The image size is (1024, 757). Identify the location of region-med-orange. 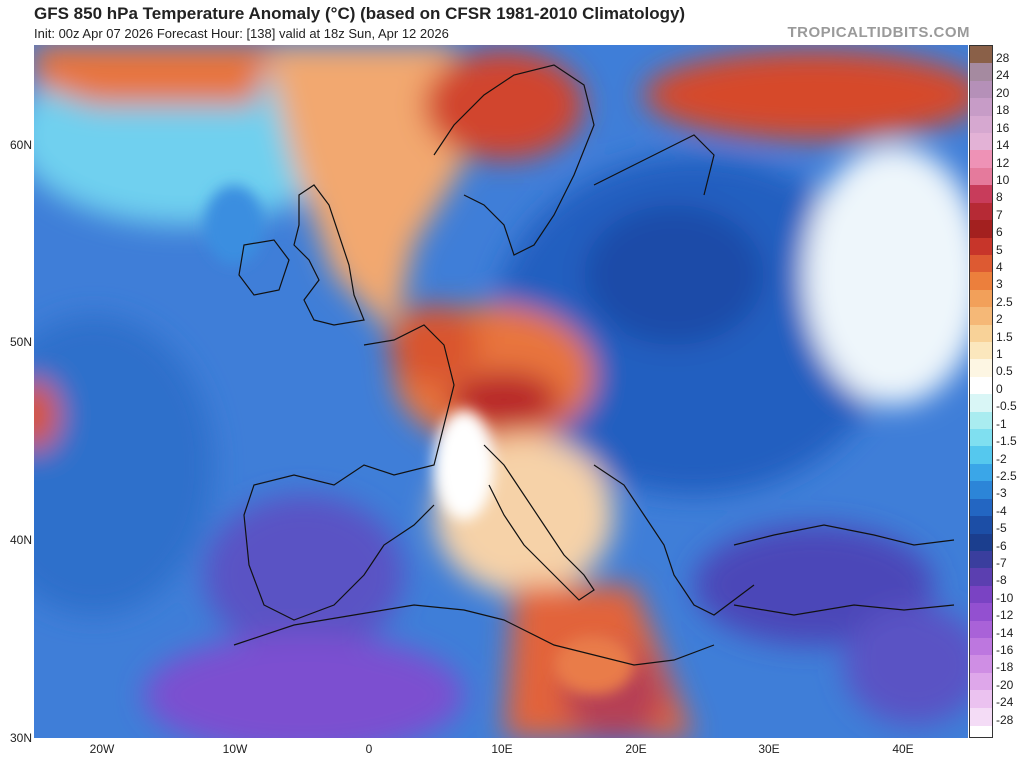
(594, 665).